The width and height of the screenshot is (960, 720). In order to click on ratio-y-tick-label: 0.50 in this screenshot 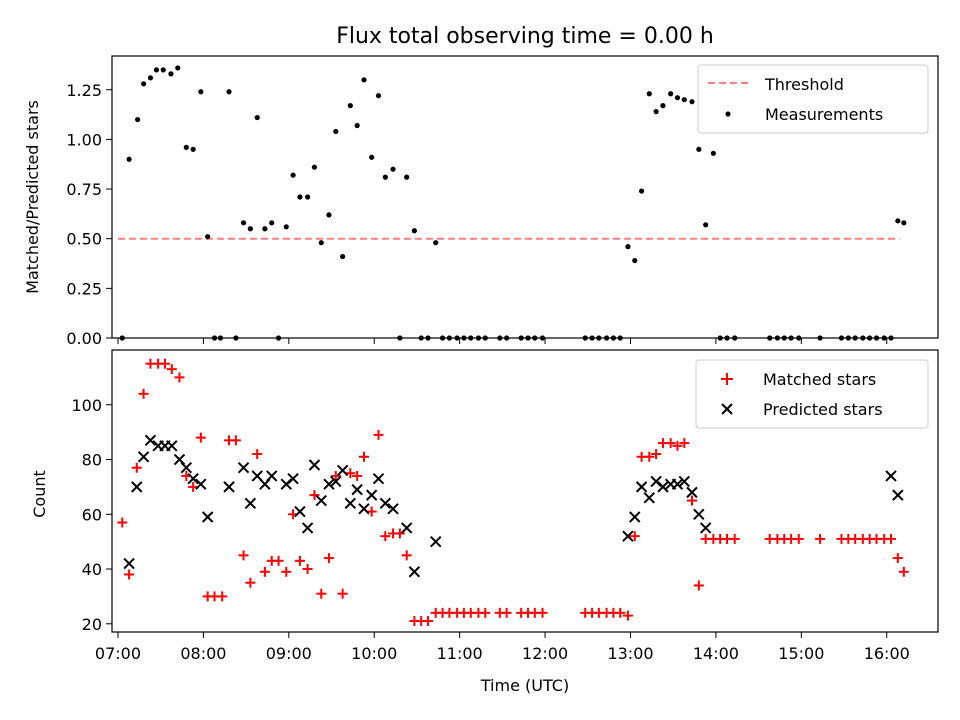, I will do `click(84, 239)`.